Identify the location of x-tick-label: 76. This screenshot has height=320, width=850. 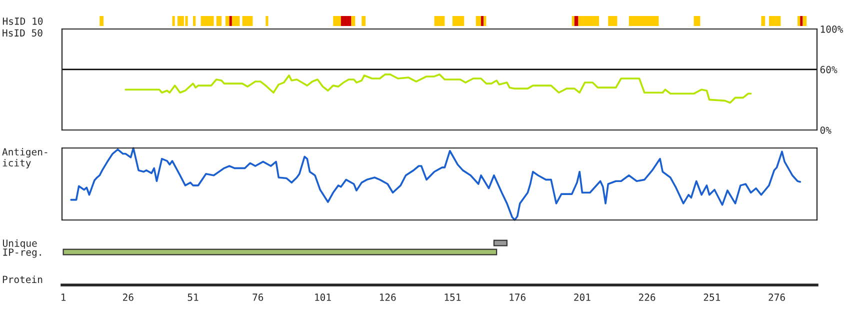
(258, 297).